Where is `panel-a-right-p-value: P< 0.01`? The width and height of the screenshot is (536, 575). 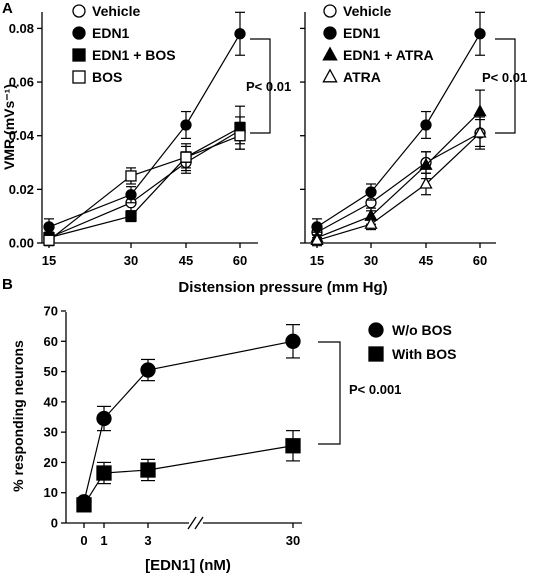
panel-a-right-p-value: P< 0.01 is located at coordinates (504, 77).